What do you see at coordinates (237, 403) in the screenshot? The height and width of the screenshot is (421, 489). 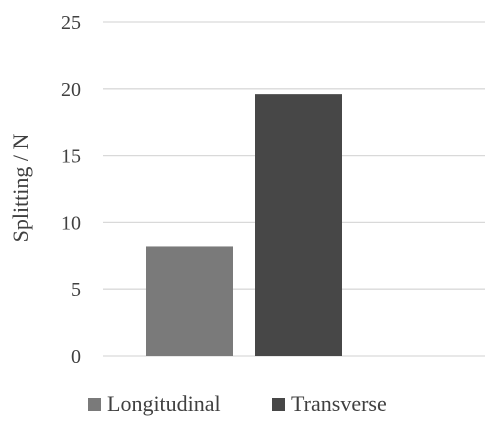 I see `legend: Longitudinal Transverse` at bounding box center [237, 403].